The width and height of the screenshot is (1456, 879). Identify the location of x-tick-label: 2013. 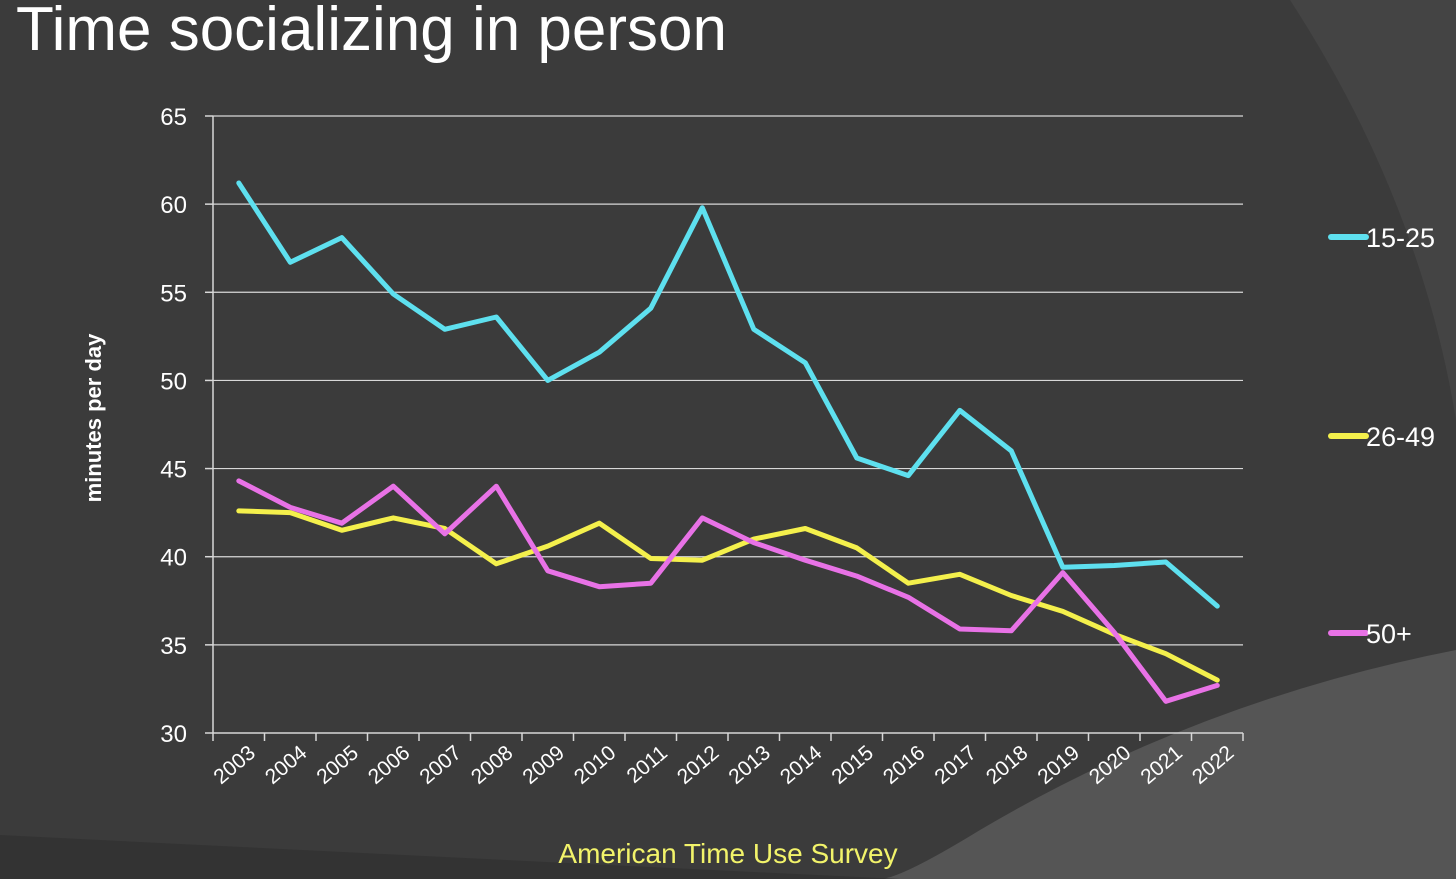
(749, 765).